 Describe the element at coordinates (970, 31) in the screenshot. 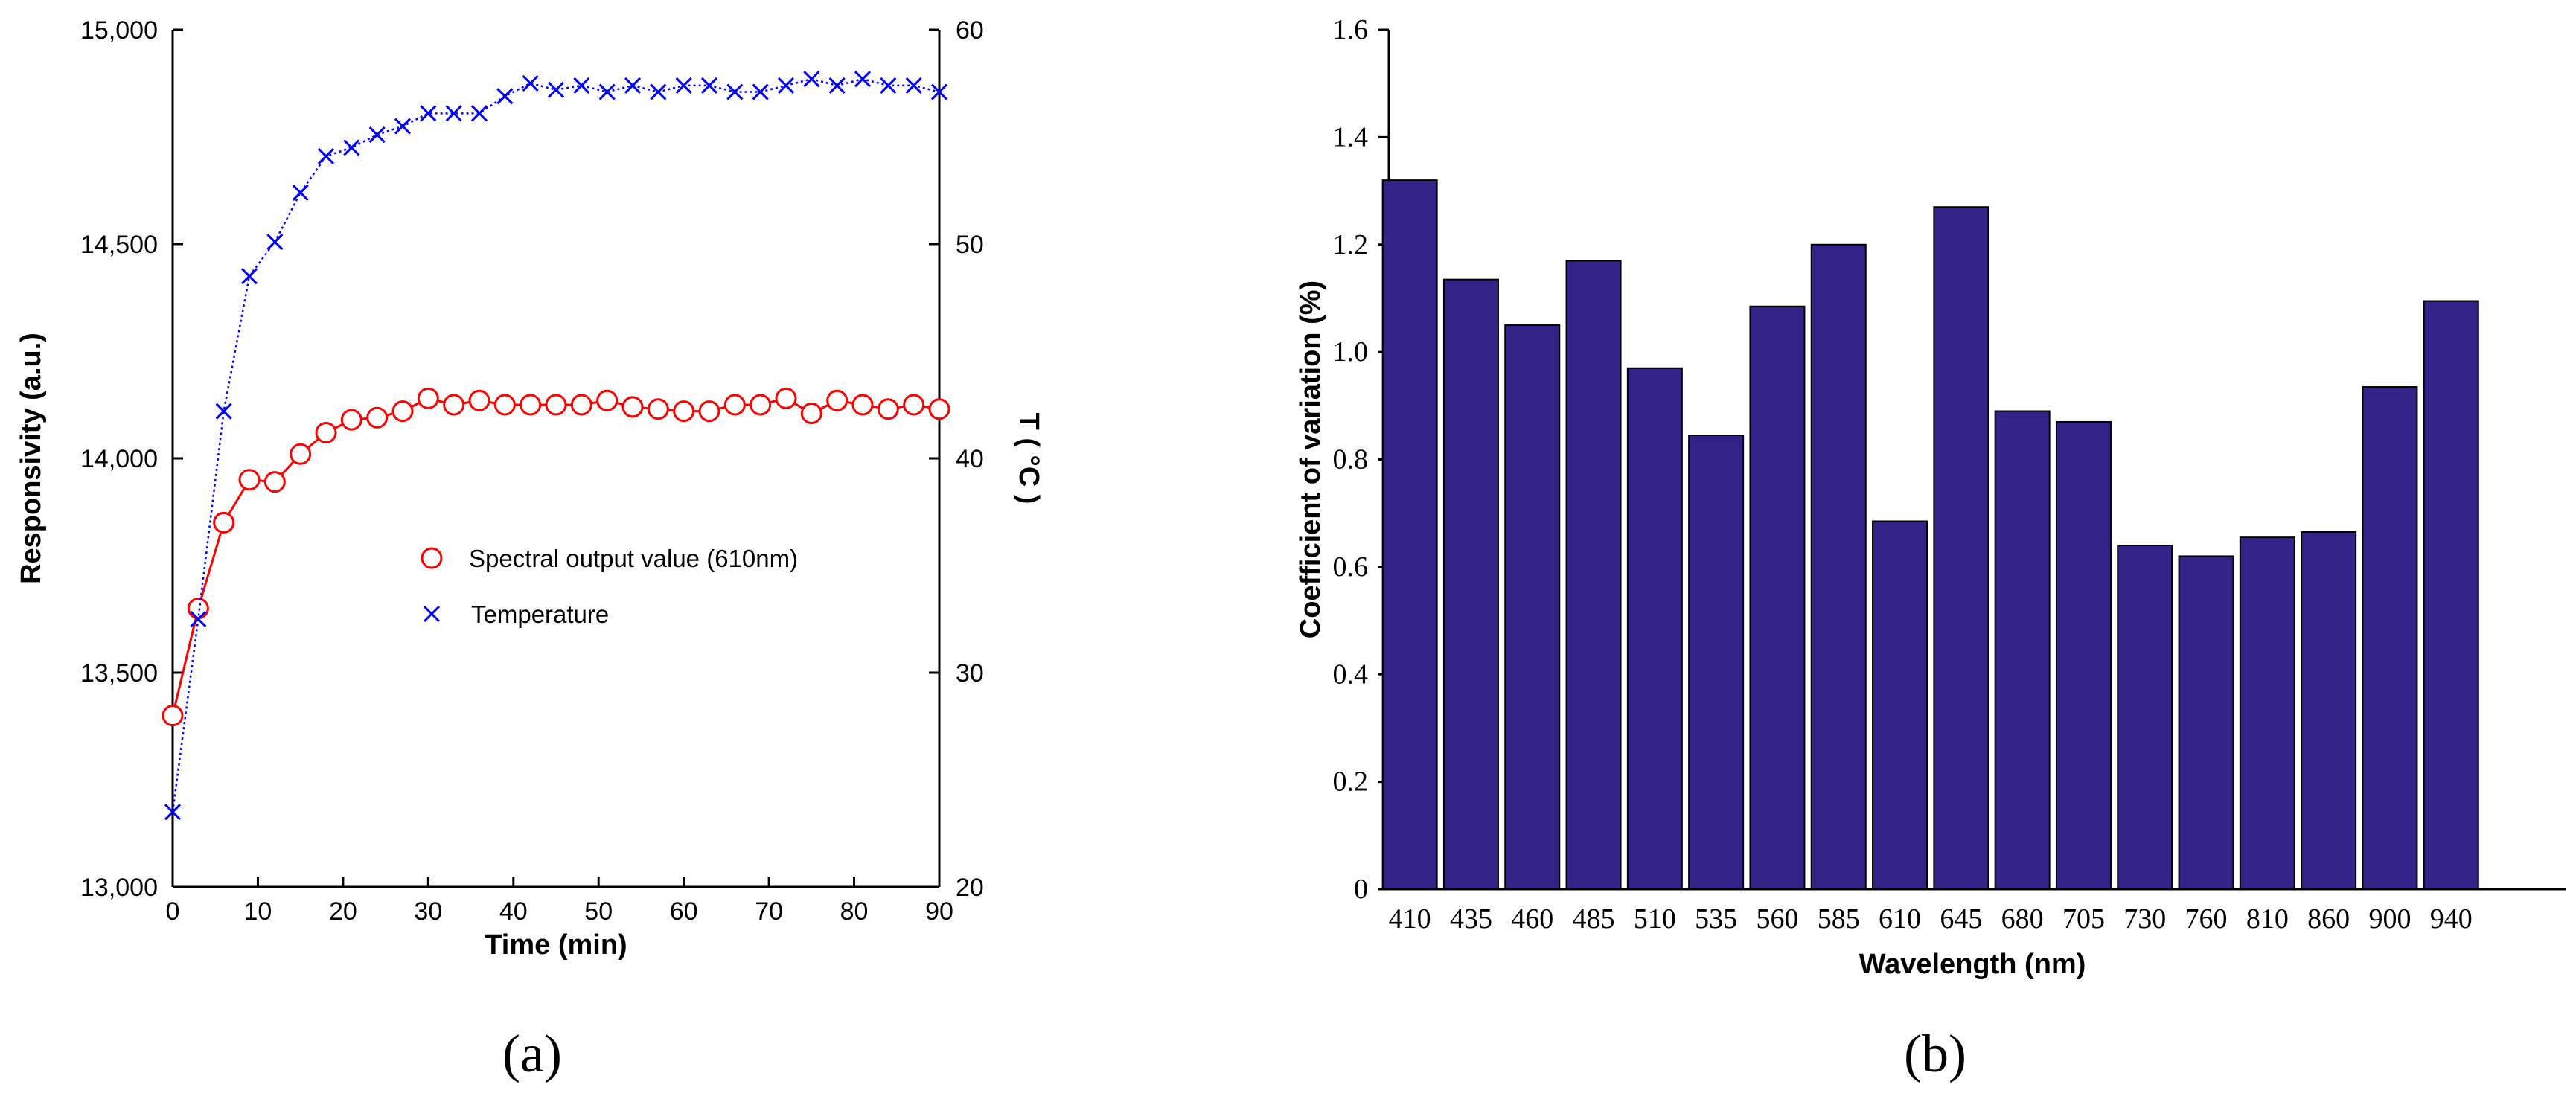

I see `right-y-tick-label: 60` at that location.